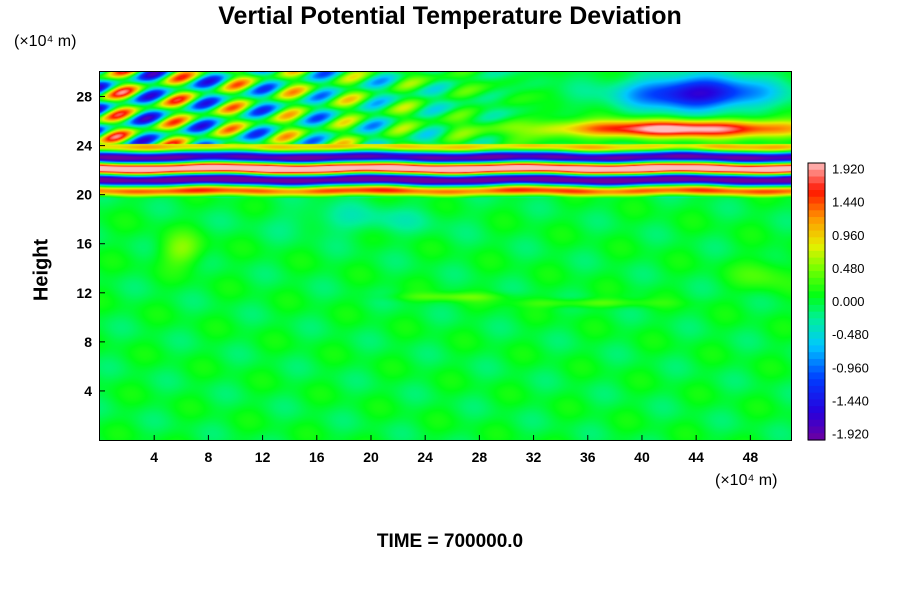 This screenshot has width=900, height=600. I want to click on y-tick-label: 4, so click(88, 391).